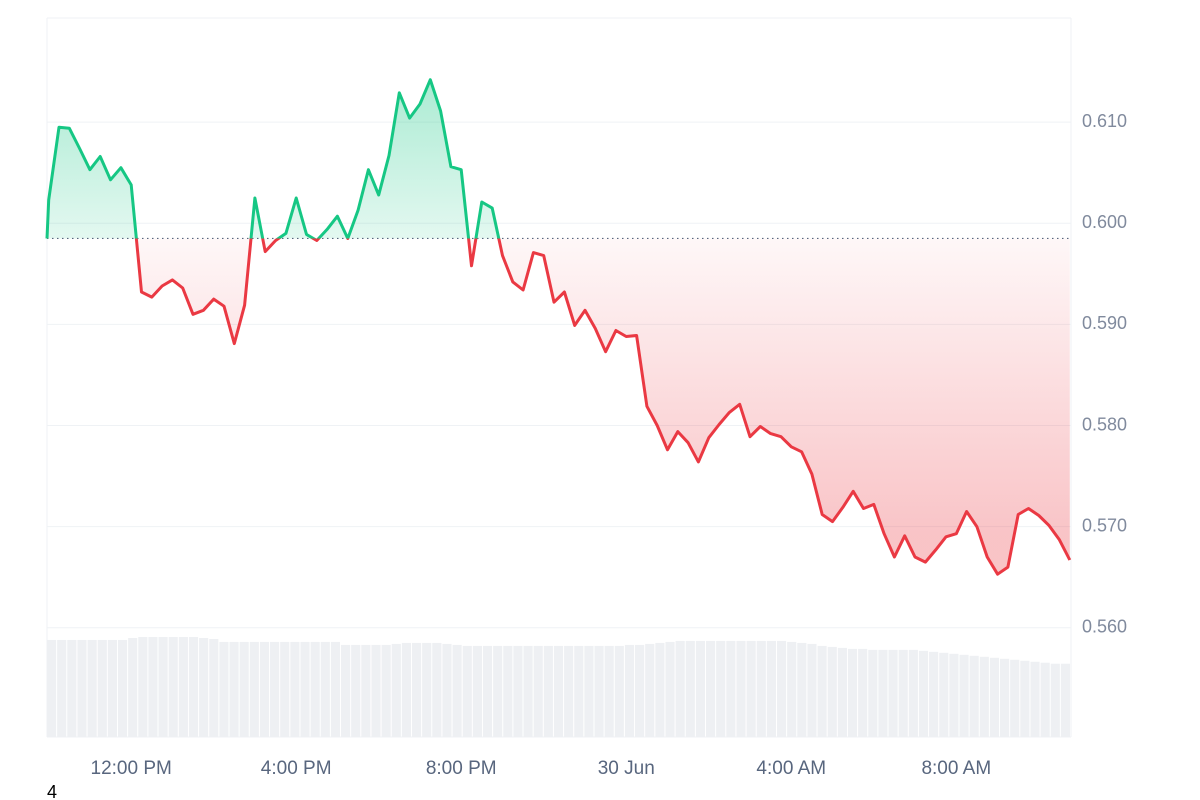 Image resolution: width=1200 pixels, height=800 pixels. Describe the element at coordinates (52, 791) in the screenshot. I see `footnote: 4` at that location.